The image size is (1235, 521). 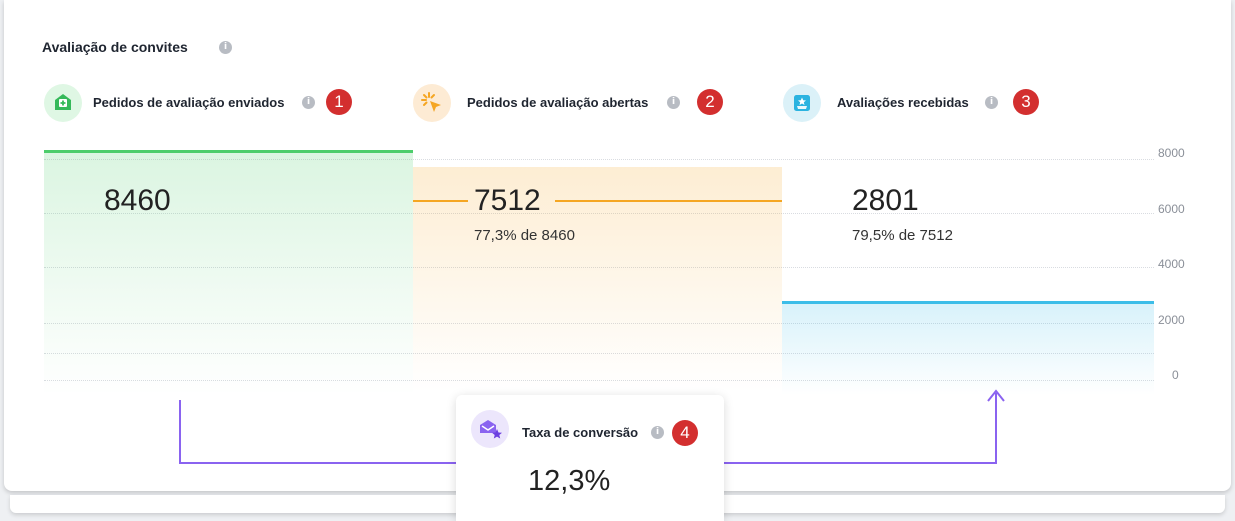 What do you see at coordinates (569, 481) in the screenshot?
I see `conversion-value: 12,3%` at bounding box center [569, 481].